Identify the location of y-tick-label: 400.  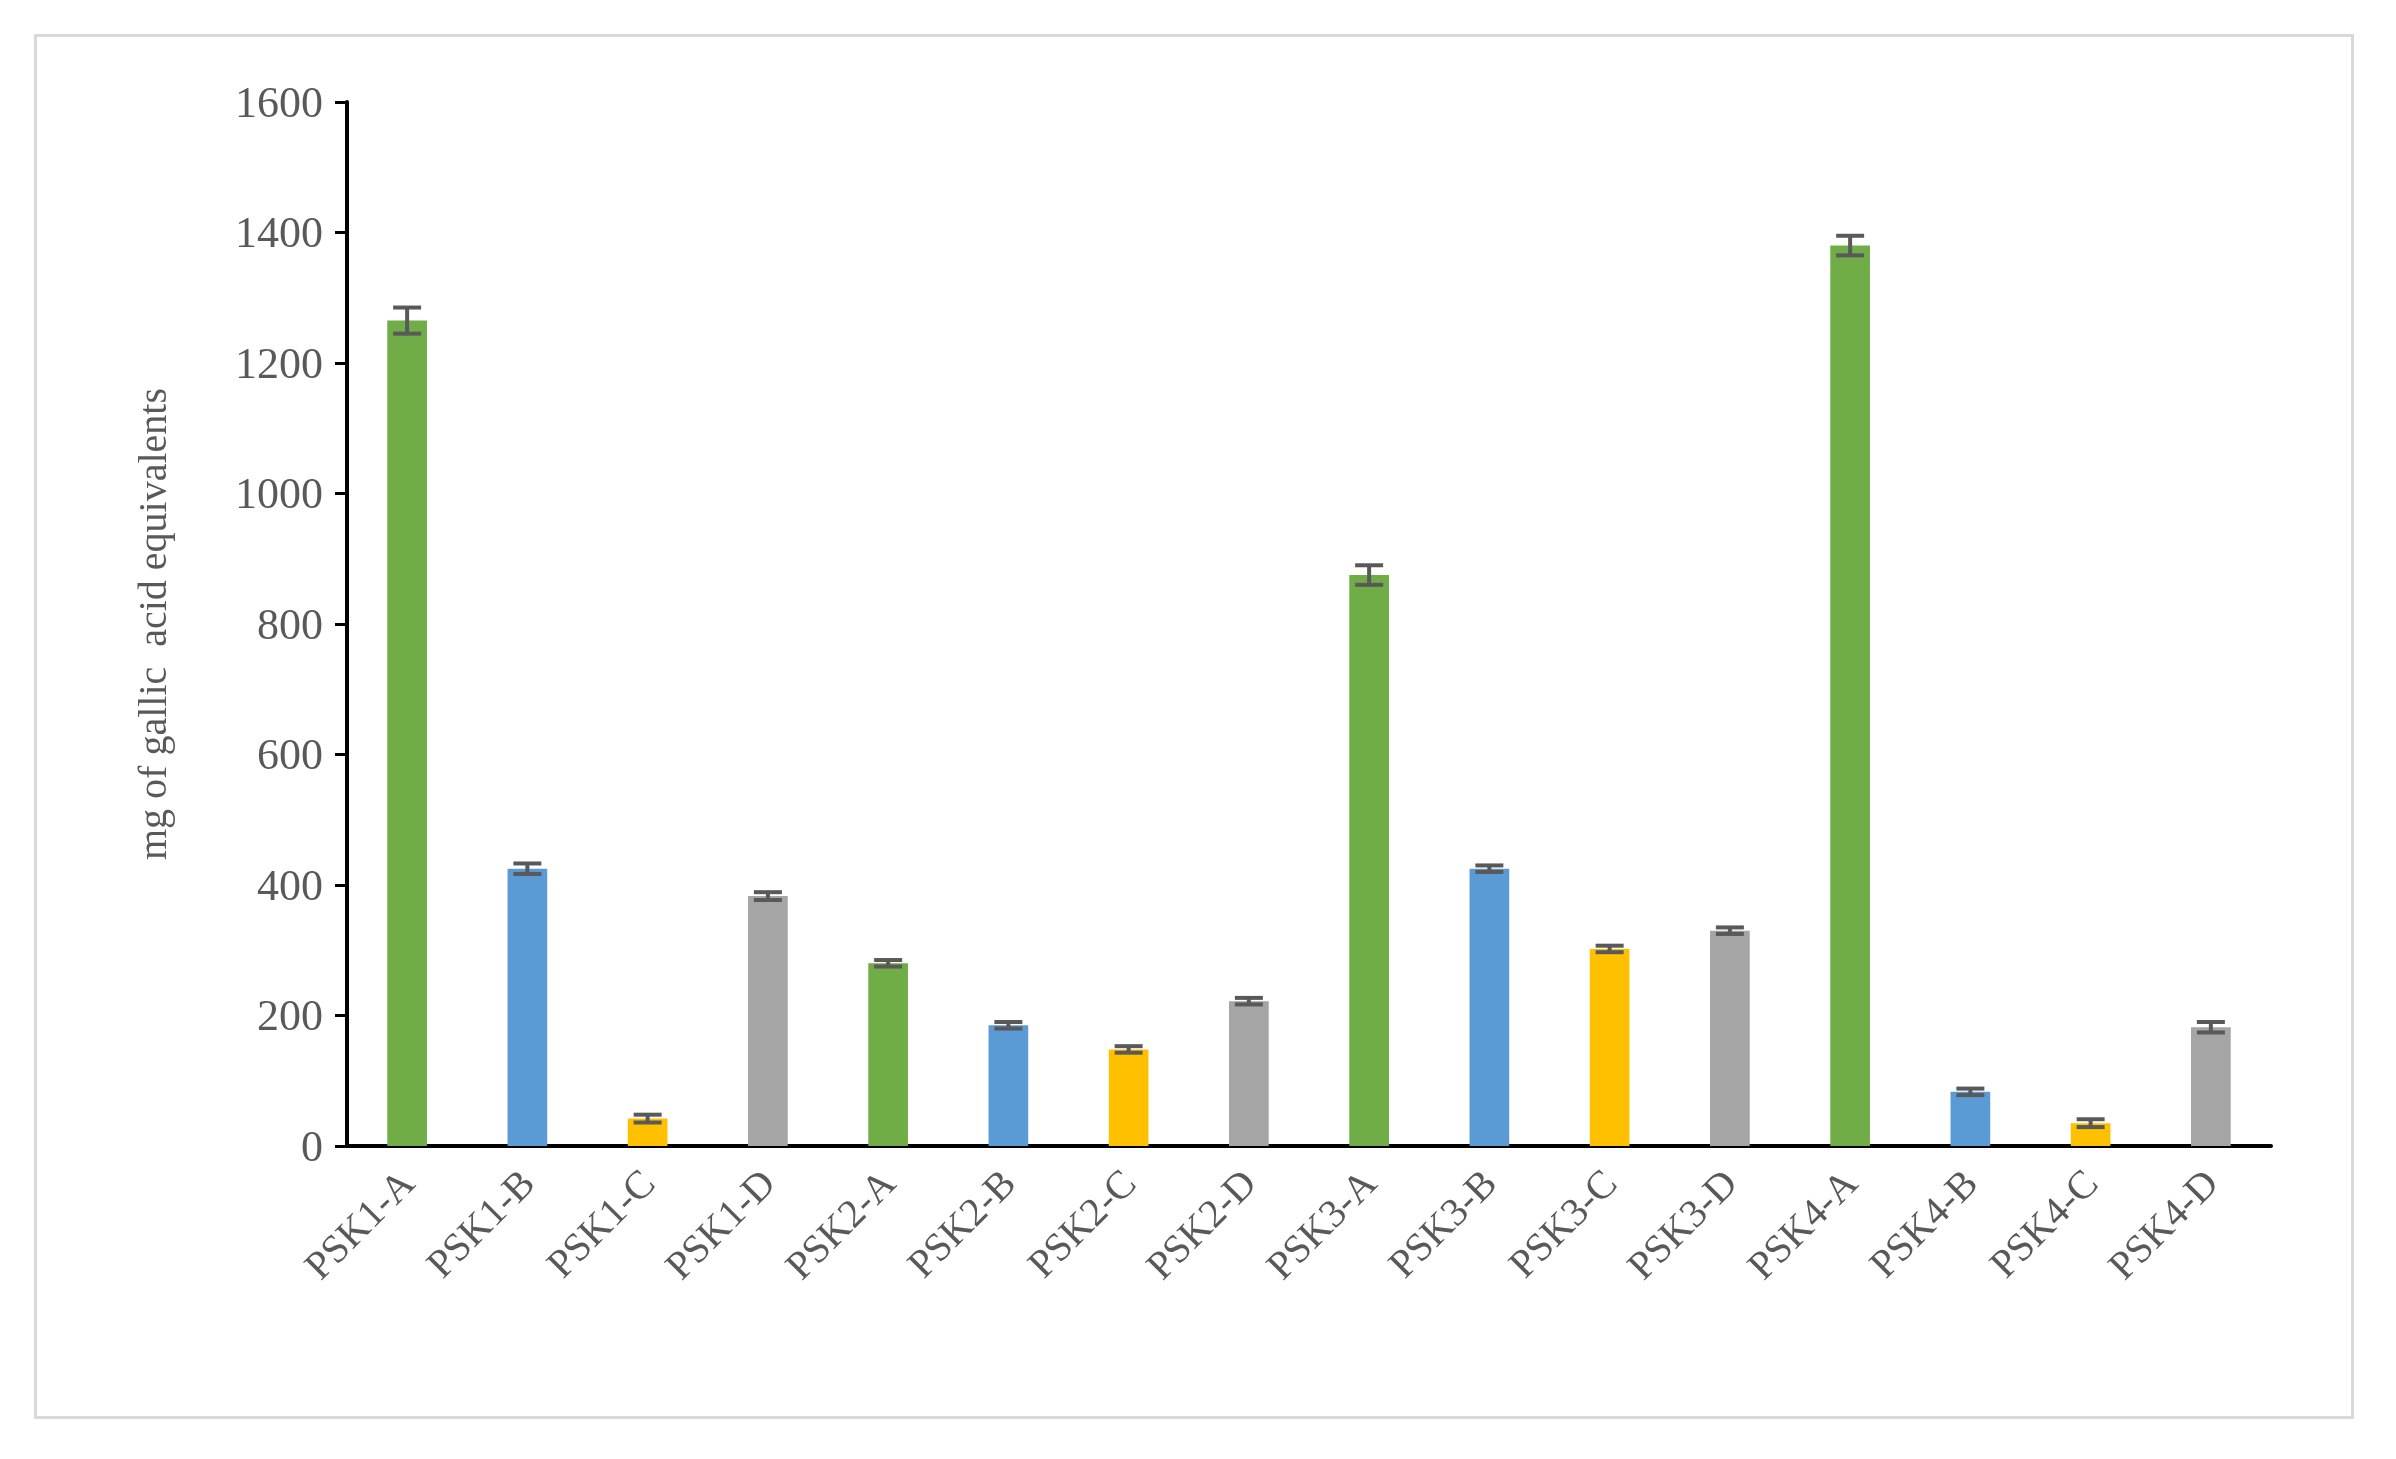
(290, 885).